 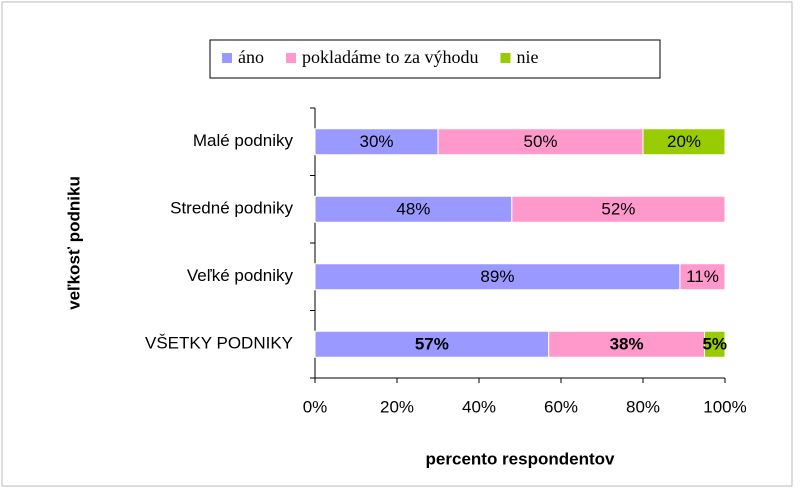 I want to click on x-tick-label: 40%, so click(x=479, y=406).